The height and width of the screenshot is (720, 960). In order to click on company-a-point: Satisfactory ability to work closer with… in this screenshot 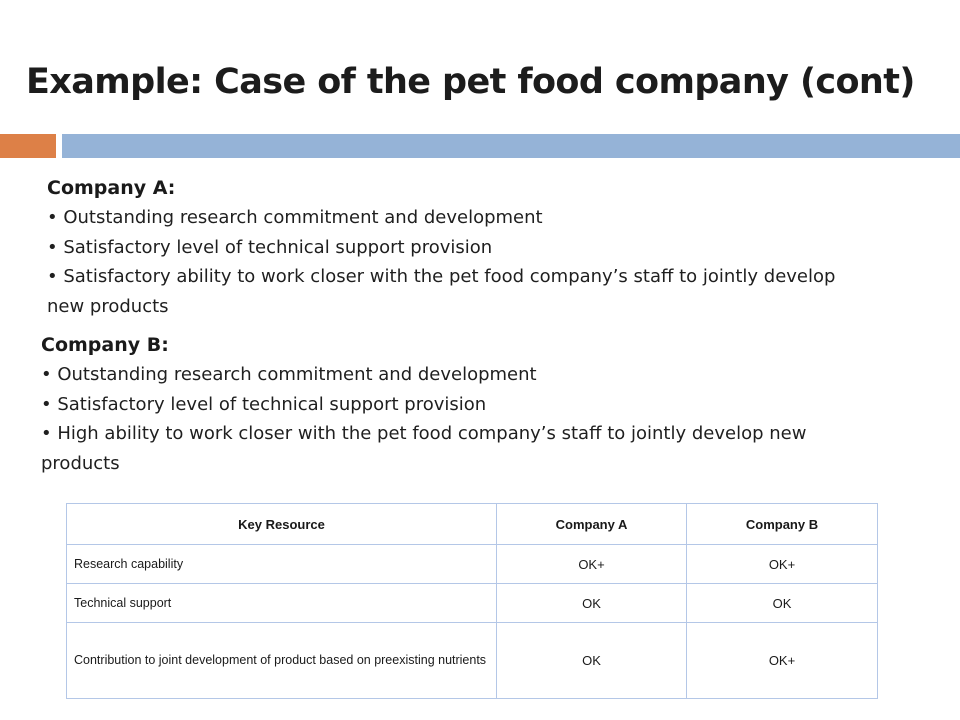, I will do `click(462, 291)`.